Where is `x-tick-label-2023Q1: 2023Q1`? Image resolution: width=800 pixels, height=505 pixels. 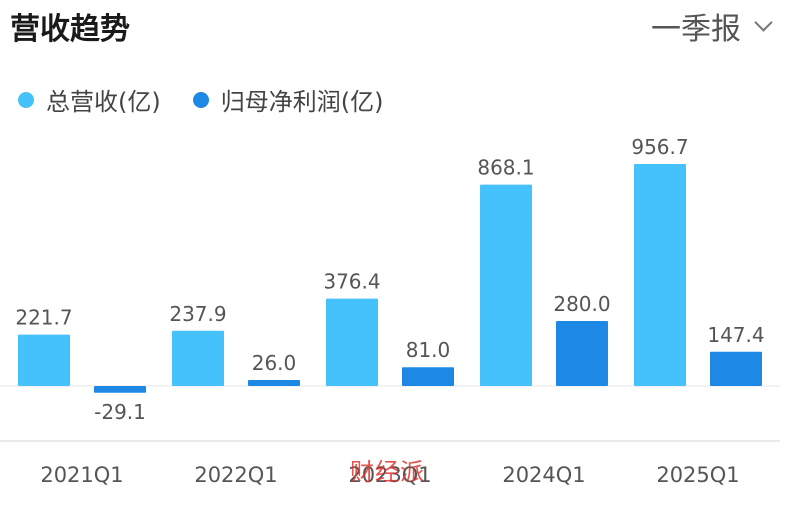 x-tick-label-2023Q1: 2023Q1 is located at coordinates (389, 475).